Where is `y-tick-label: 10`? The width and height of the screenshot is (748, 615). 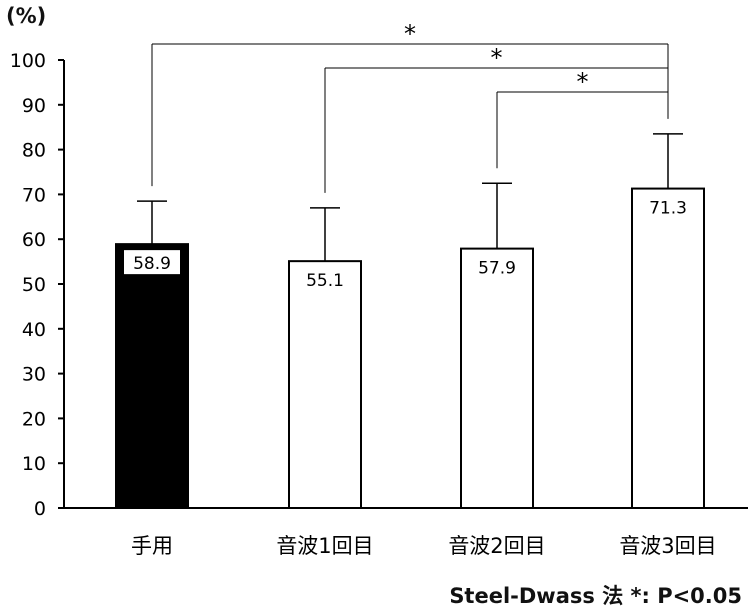
y-tick-label: 10 is located at coordinates (34, 464).